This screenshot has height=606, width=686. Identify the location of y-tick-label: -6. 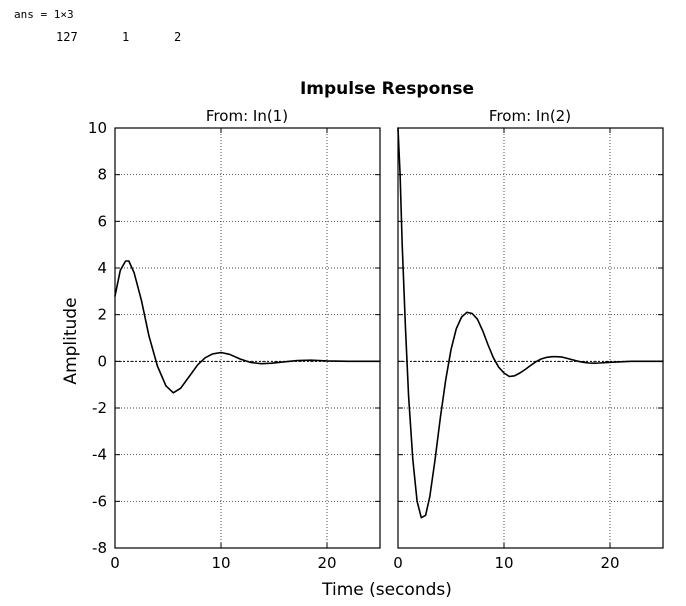
(99, 501).